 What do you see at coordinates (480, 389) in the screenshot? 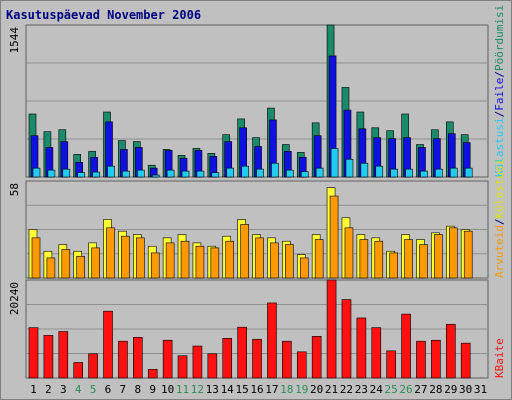
I see `x-tick-label: 31` at bounding box center [480, 389].